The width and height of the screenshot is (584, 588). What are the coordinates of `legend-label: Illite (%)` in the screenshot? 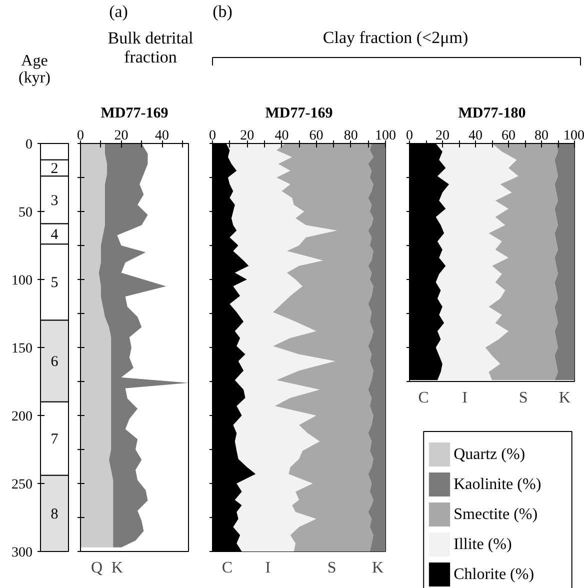 It's located at (483, 544).